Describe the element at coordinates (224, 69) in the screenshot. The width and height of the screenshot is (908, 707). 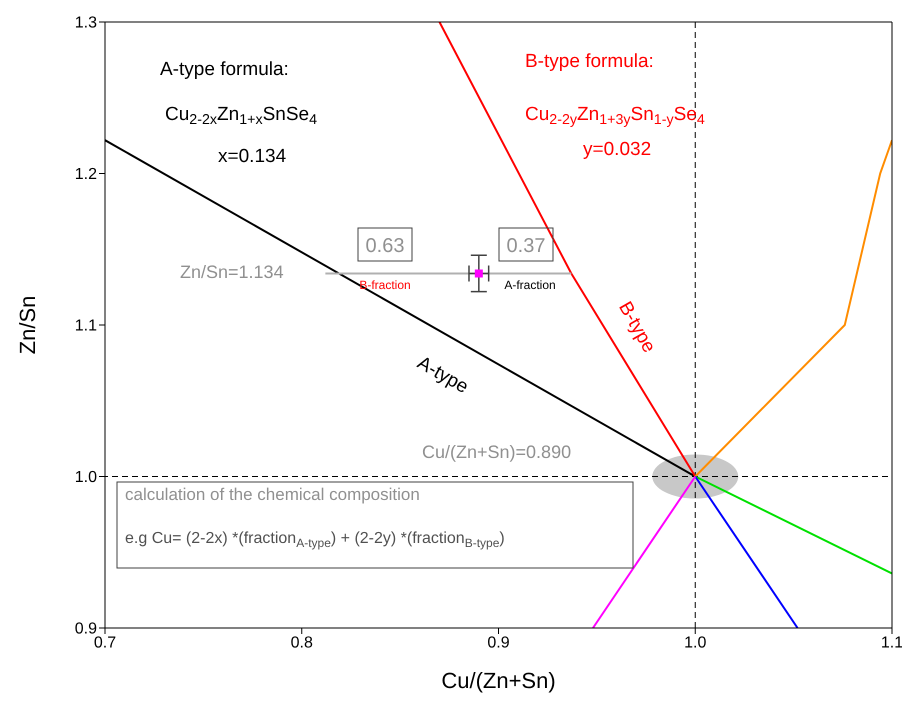
I see `annotation: A-type formula:` at that location.